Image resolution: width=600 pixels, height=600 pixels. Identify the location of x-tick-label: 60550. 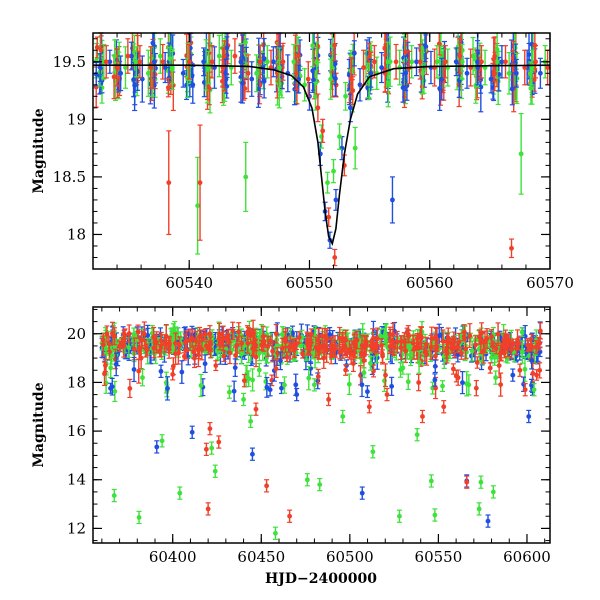
(310, 283).